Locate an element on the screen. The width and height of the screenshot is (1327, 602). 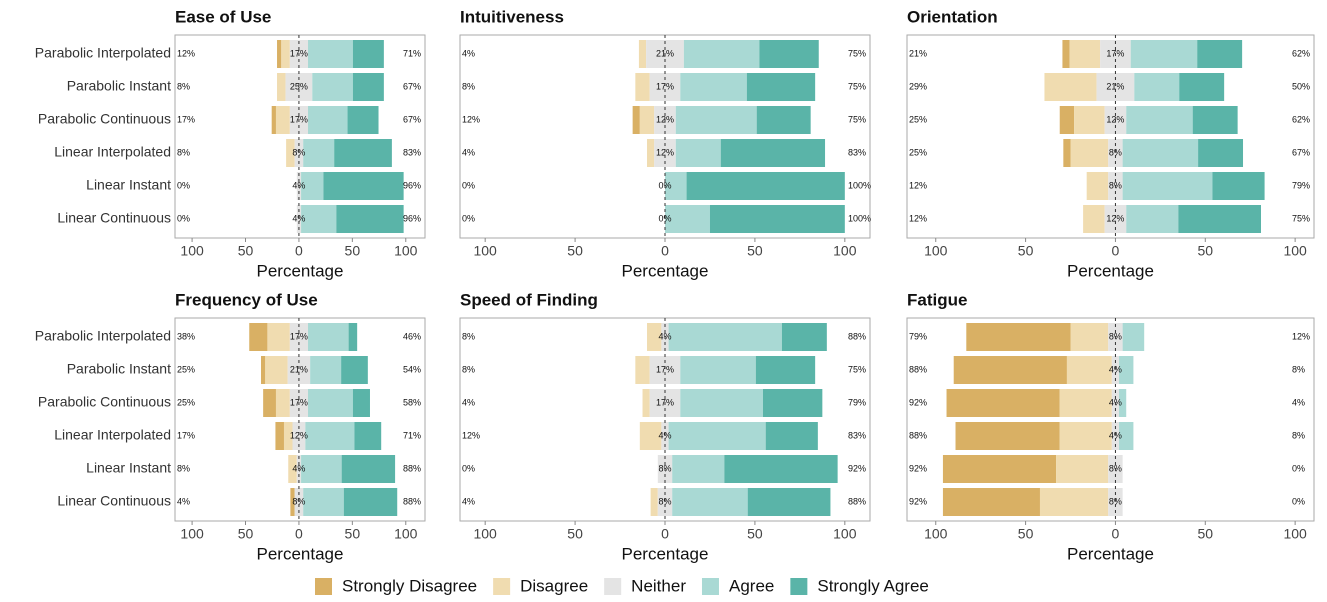
high-percent: 96% is located at coordinates (412, 218).